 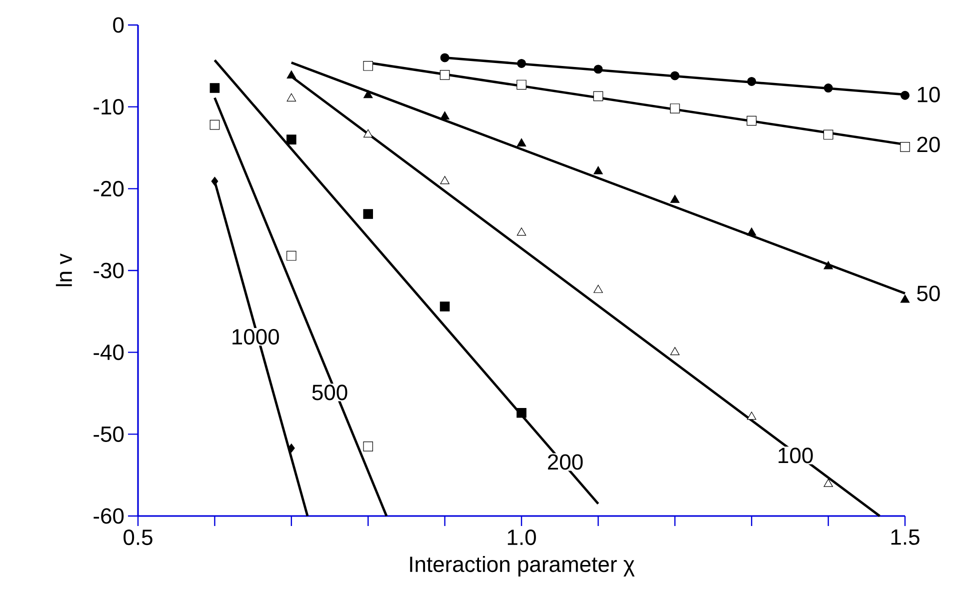 I want to click on annotation: 200, so click(x=565, y=462).